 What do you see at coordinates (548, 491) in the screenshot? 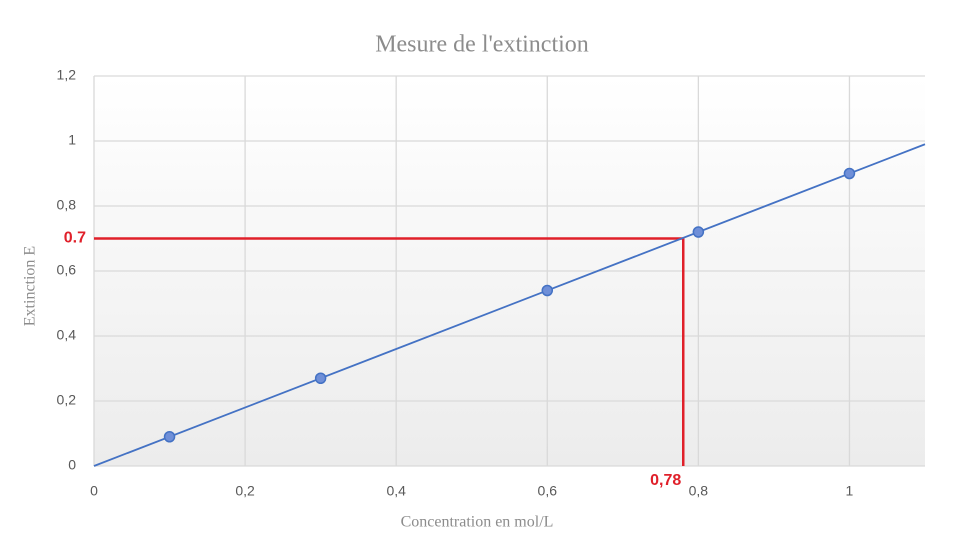
I see `x-tick-label: 0,6` at bounding box center [548, 491].